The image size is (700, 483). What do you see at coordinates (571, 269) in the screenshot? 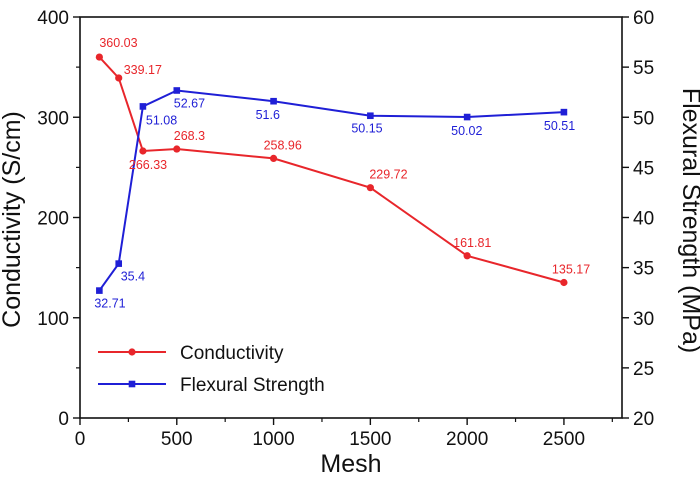
I see `conductivity-data-label-7: 135.17` at bounding box center [571, 269].